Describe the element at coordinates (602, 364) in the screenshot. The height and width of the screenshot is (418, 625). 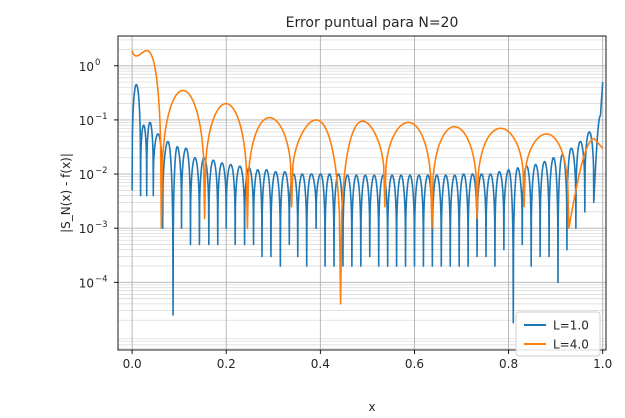
I see `x-tick-label: 1.0` at that location.